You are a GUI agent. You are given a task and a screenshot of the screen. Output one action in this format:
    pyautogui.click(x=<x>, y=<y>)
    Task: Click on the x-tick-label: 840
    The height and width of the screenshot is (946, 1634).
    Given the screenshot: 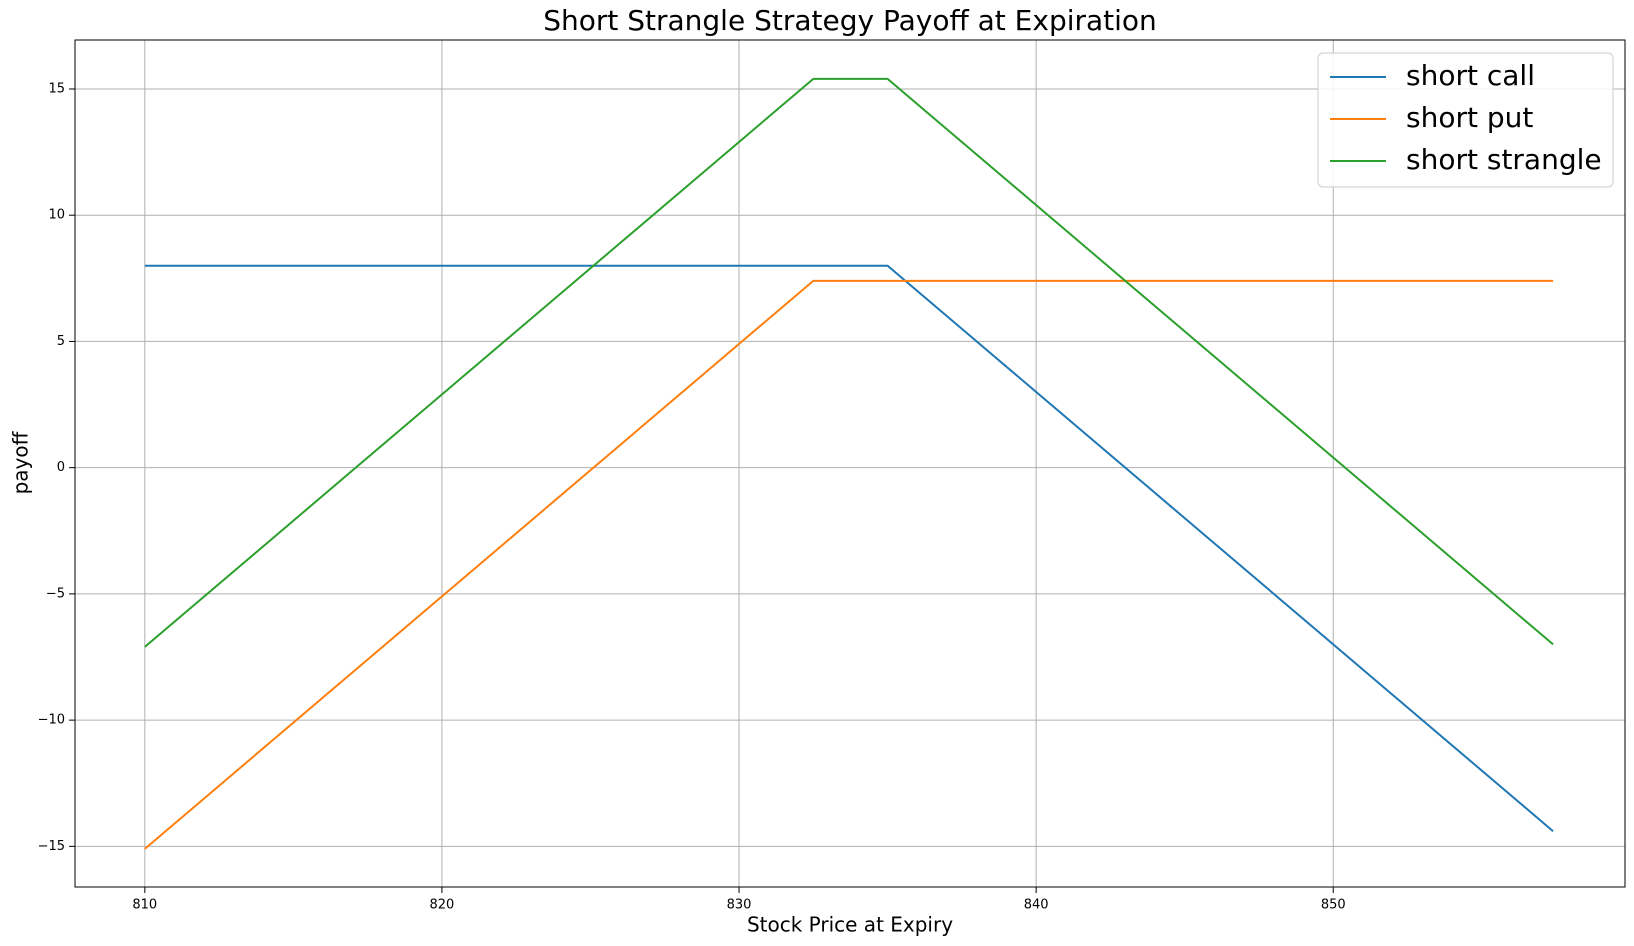 What is the action you would take?
    pyautogui.click(x=1036, y=905)
    